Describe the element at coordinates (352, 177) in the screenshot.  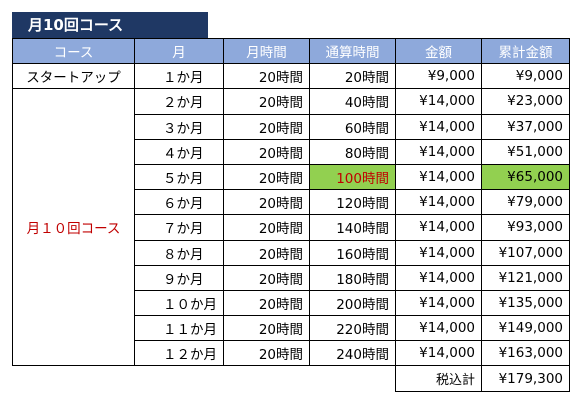
I see `cell-total-hours: 100時間` at that location.